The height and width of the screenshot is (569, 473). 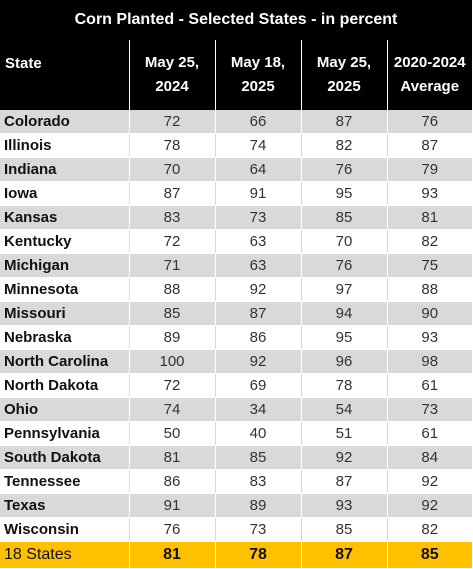 I want to click on table-row: Missouri 85 87 94 90, so click(x=236, y=313).